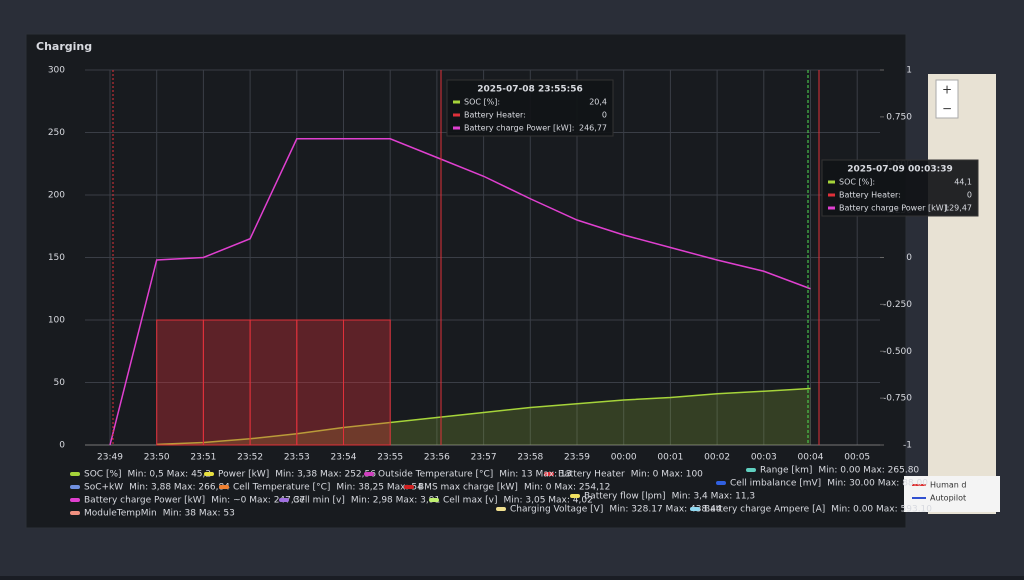 This screenshot has width=1024, height=580. Describe the element at coordinates (593, 128) in the screenshot. I see `tooltip-value: 246,77` at that location.